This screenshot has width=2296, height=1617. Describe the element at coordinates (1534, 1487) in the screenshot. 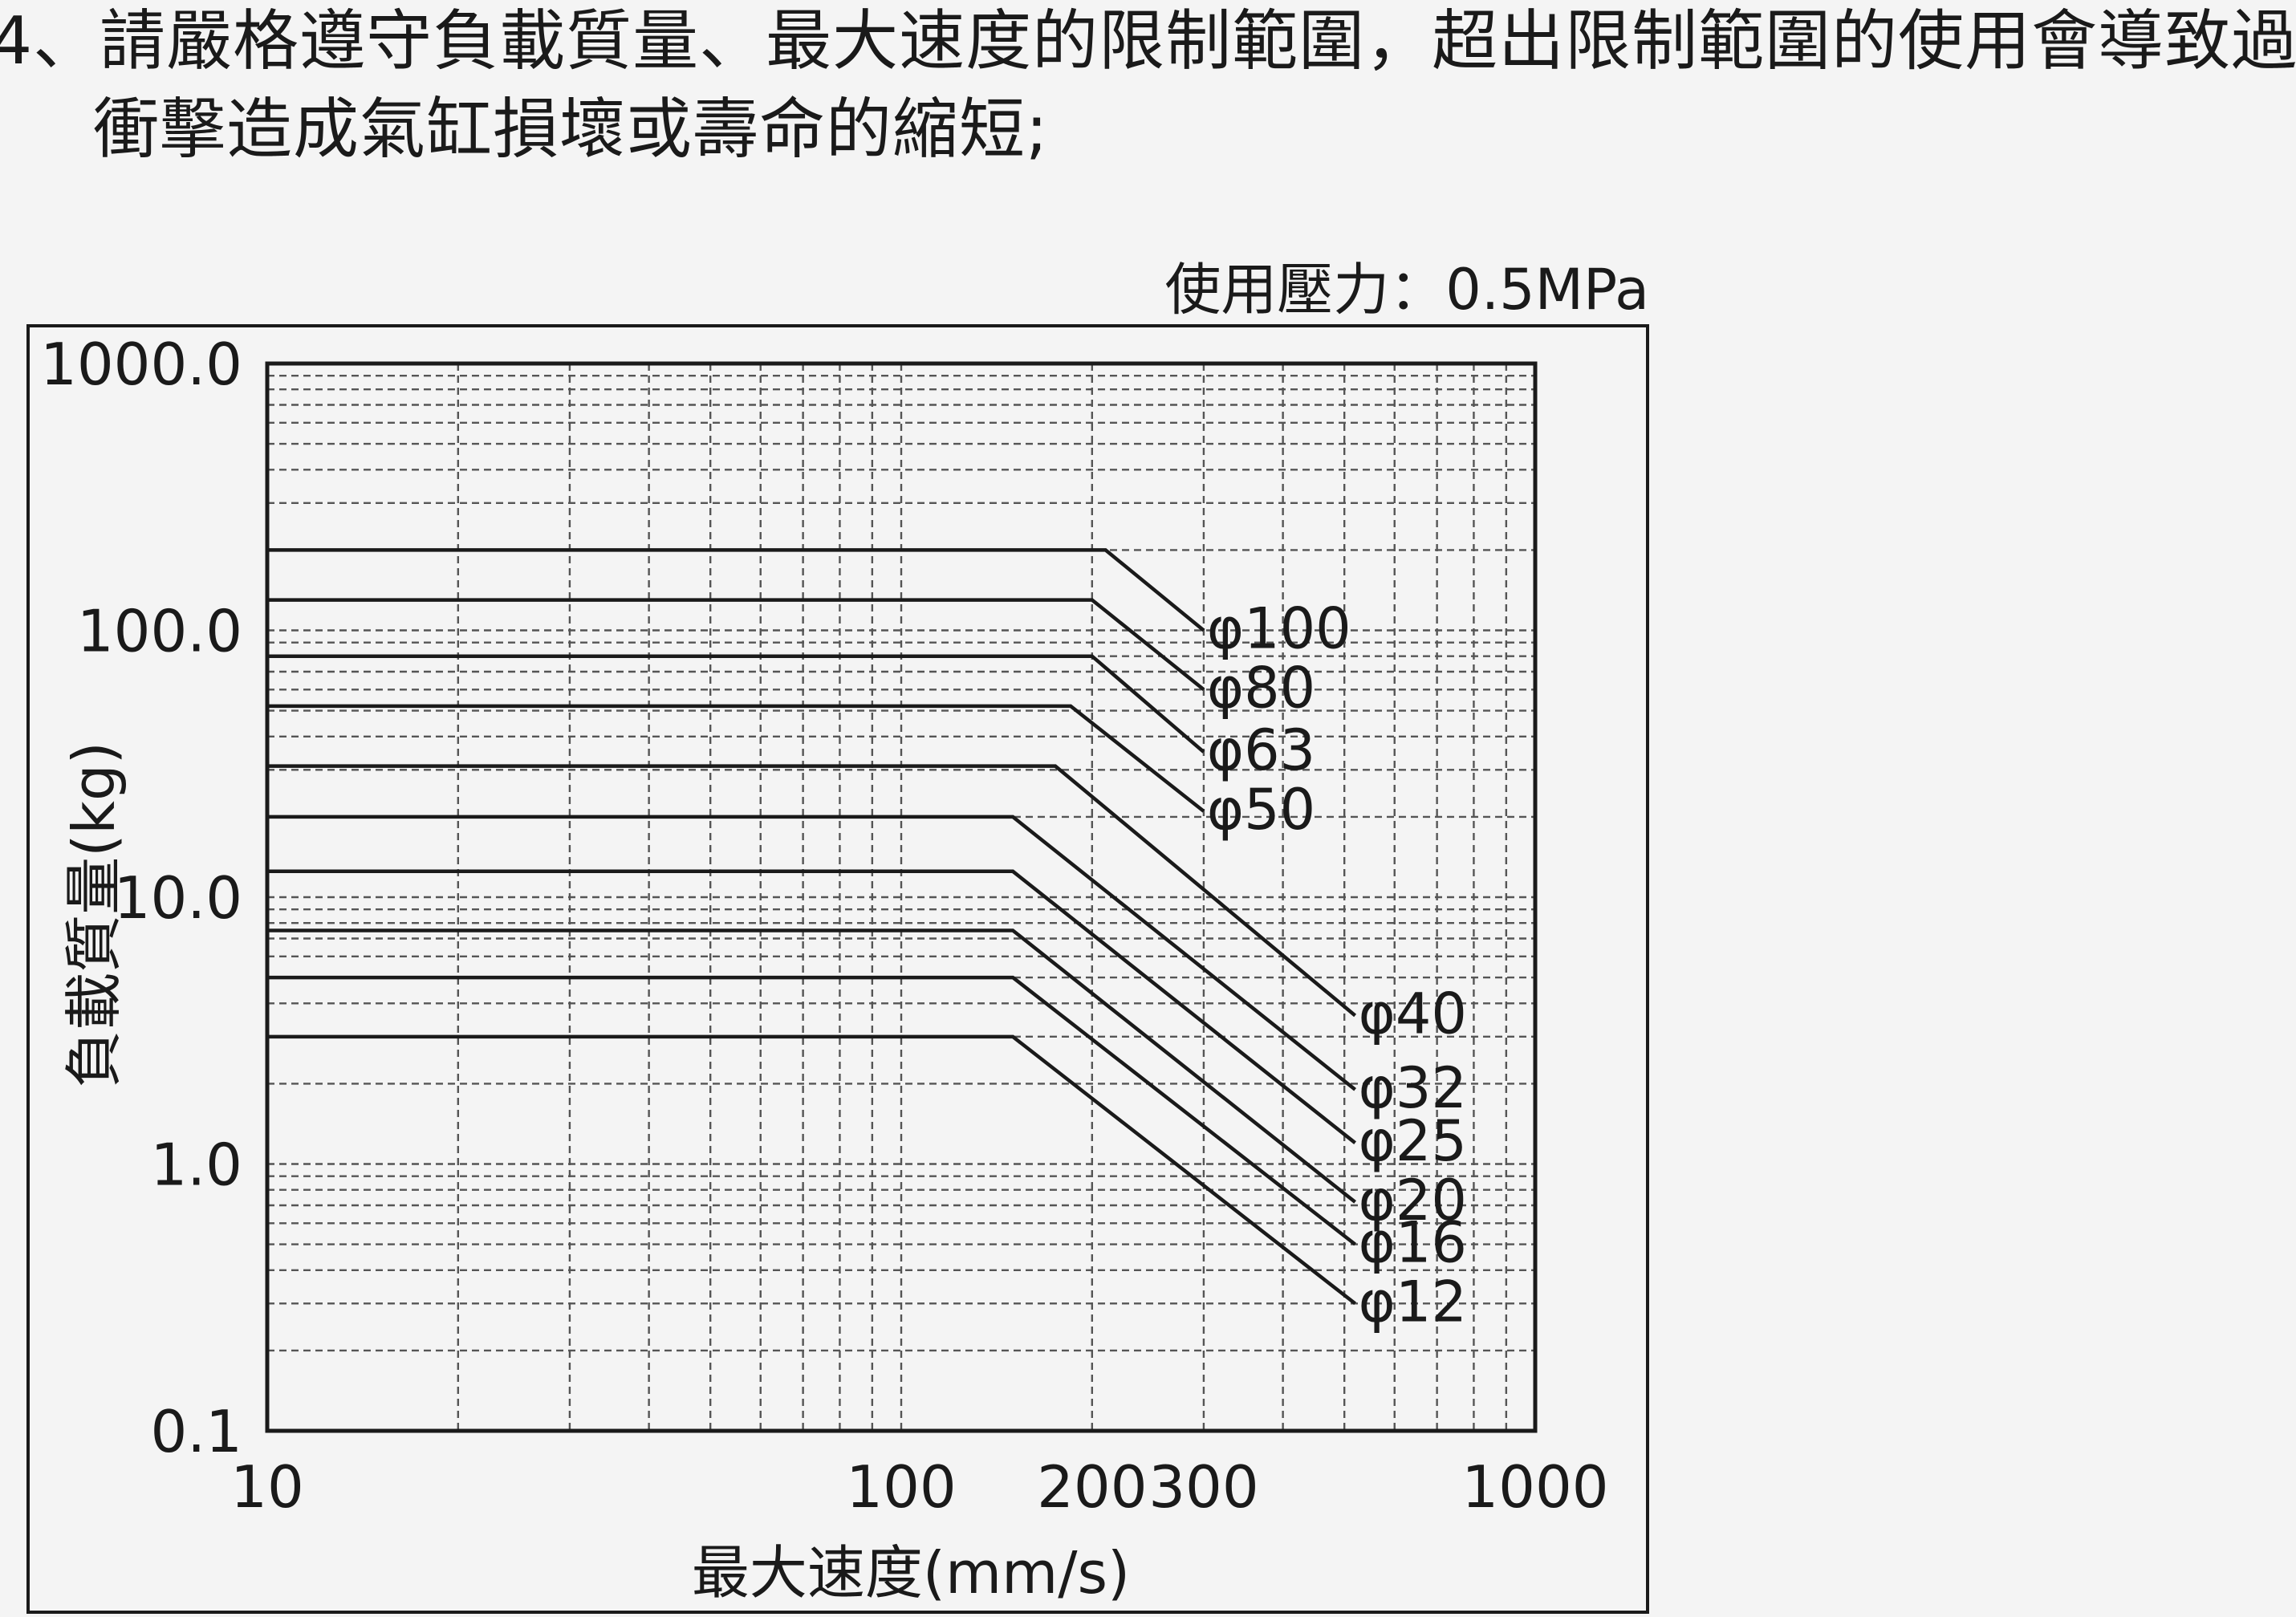

I see `x-tick-label: 1000` at that location.